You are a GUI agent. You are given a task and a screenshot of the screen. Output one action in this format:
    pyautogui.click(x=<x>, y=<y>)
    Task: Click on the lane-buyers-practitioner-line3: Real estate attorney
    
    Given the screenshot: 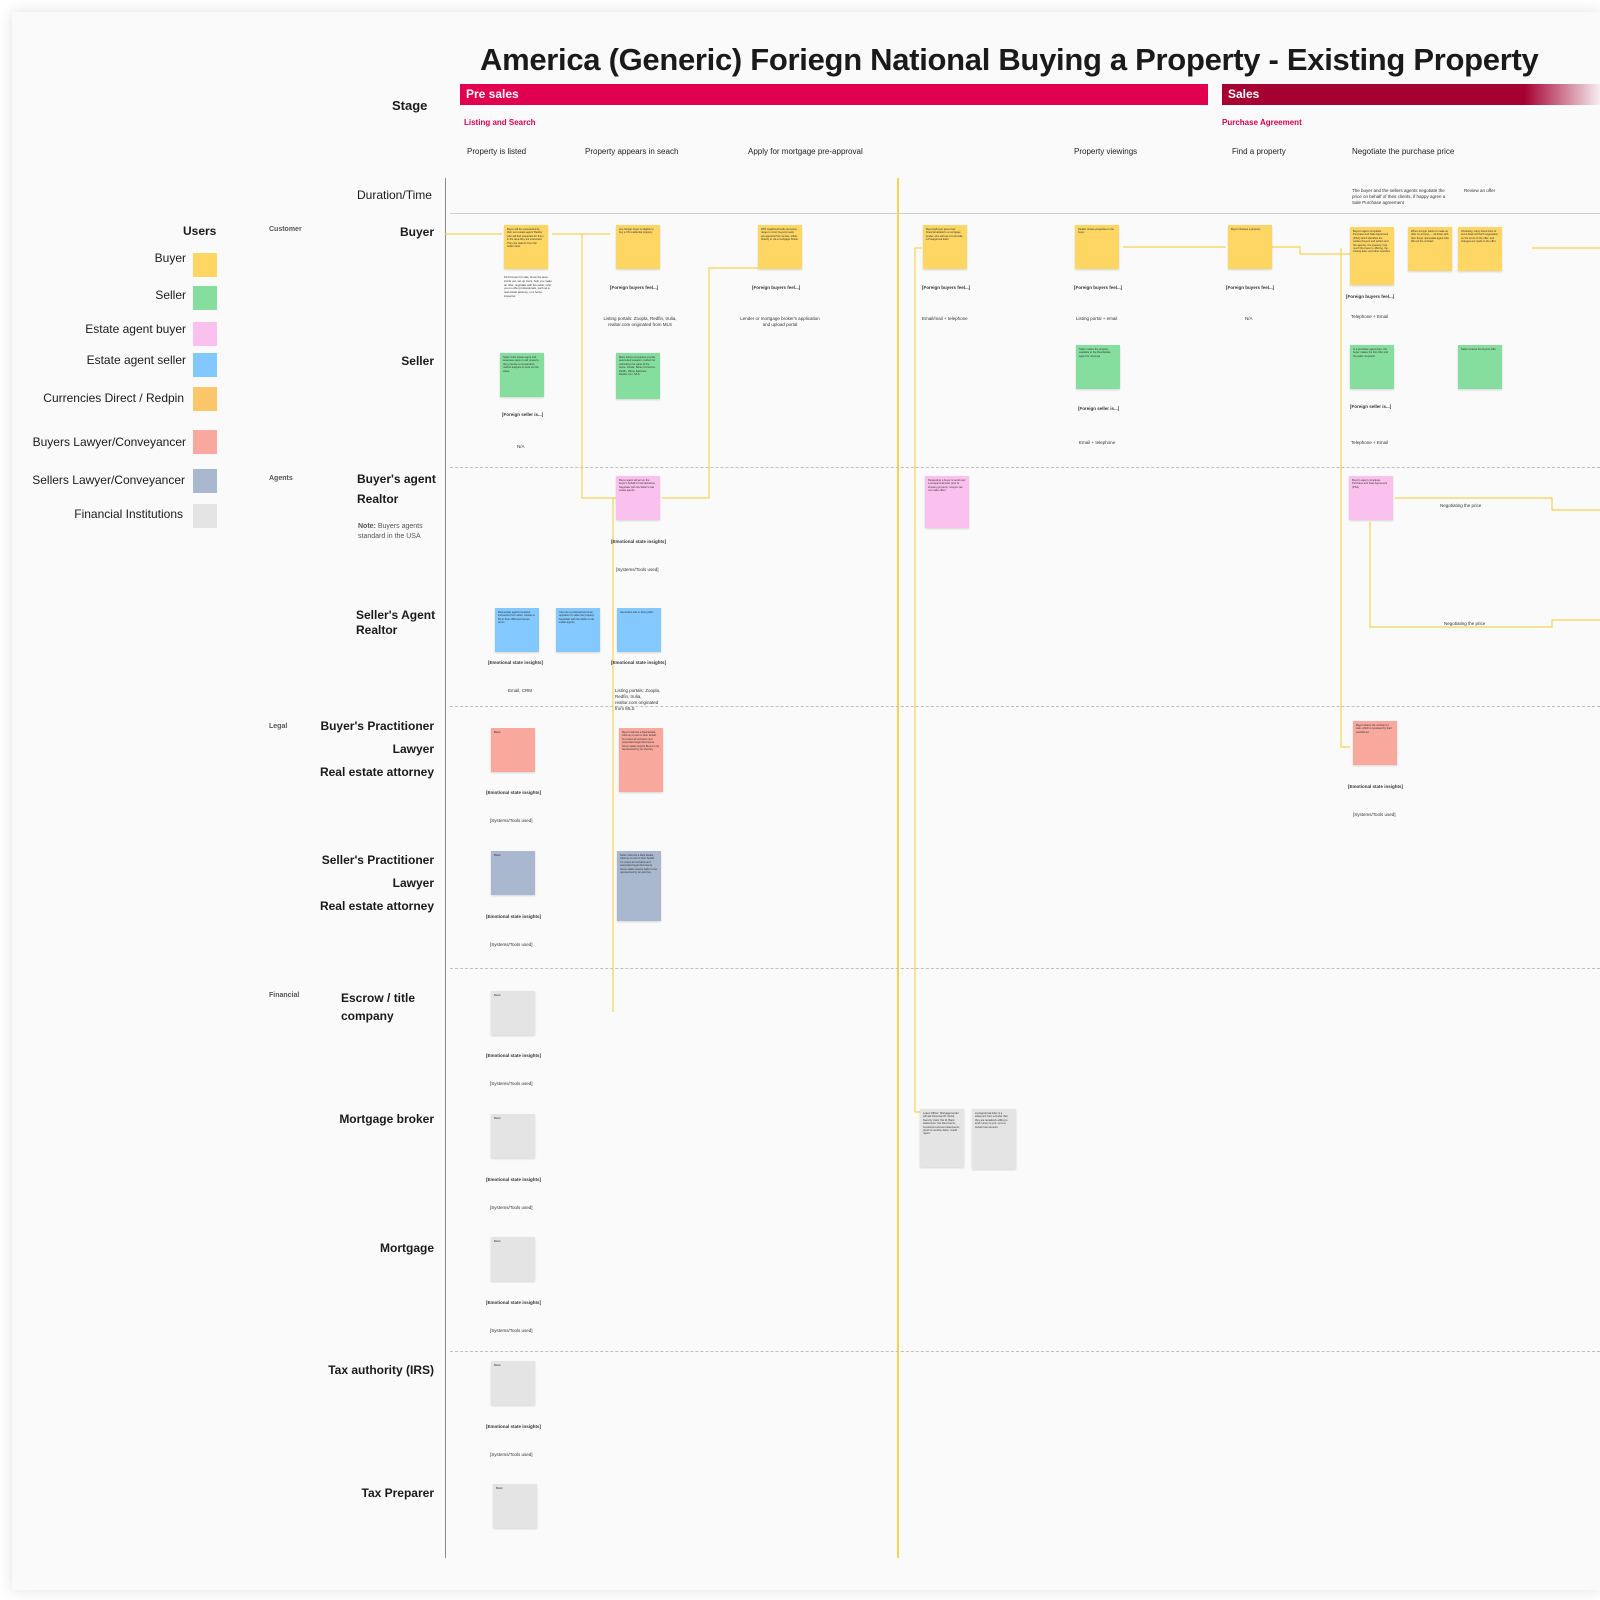 What is the action you would take?
    pyautogui.click(x=376, y=772)
    